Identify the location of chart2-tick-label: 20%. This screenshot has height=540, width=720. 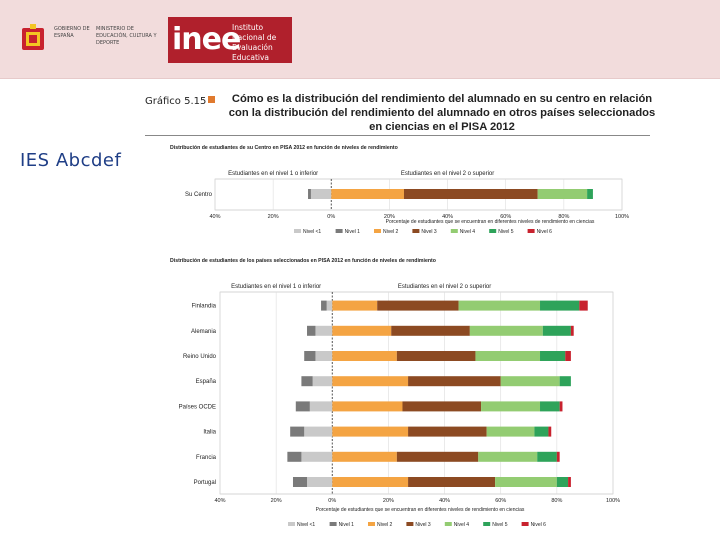
(388, 501).